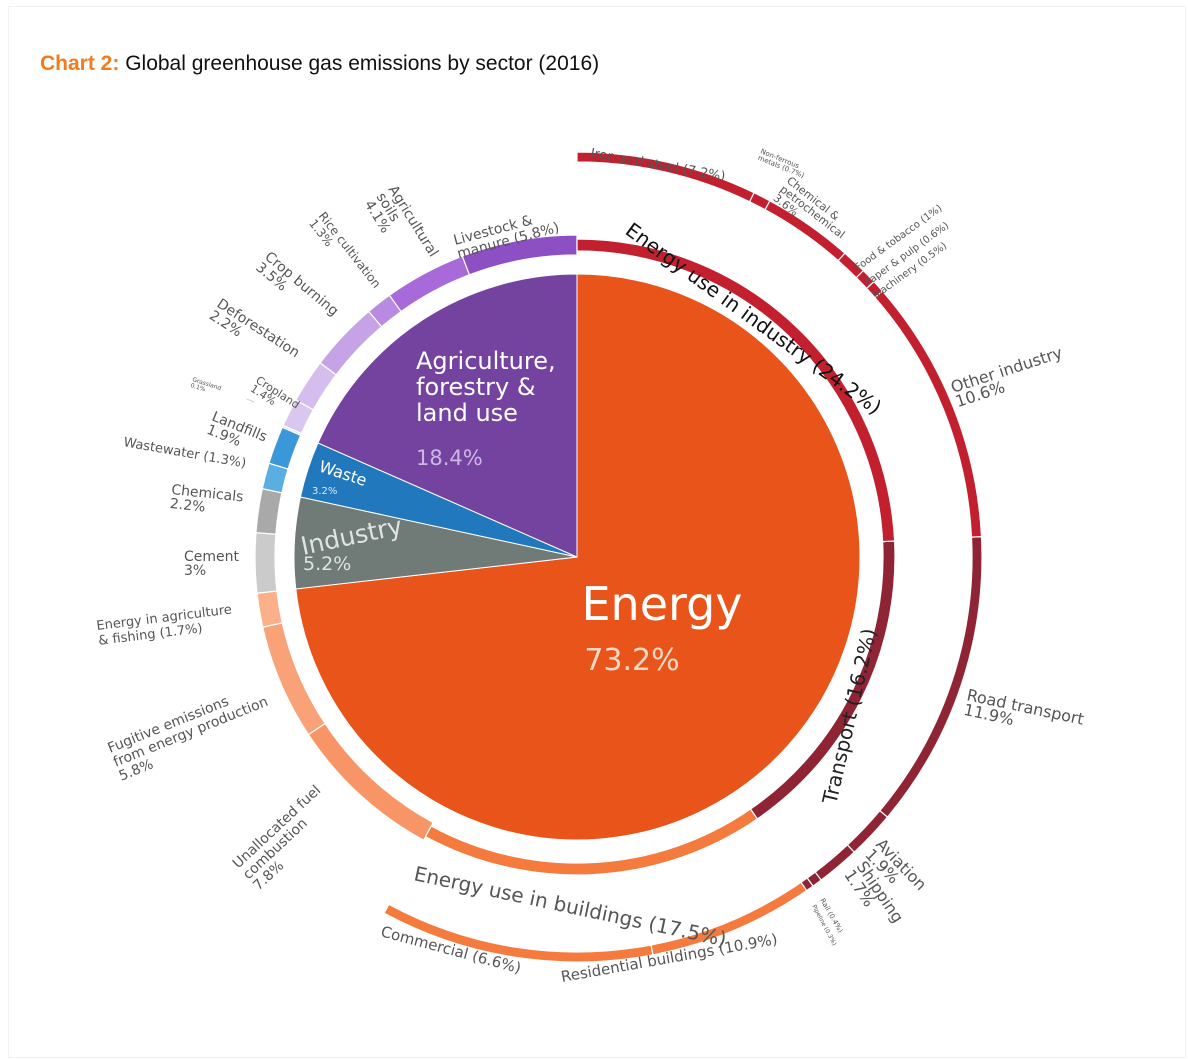  I want to click on subsector-label-grassland: Grassland0.1%, so click(206, 387).